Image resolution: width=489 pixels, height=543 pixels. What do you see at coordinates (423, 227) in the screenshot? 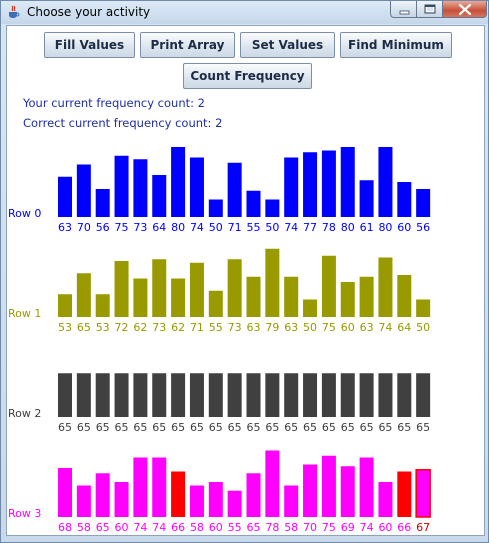
I see `bar-value-label: 56` at bounding box center [423, 227].